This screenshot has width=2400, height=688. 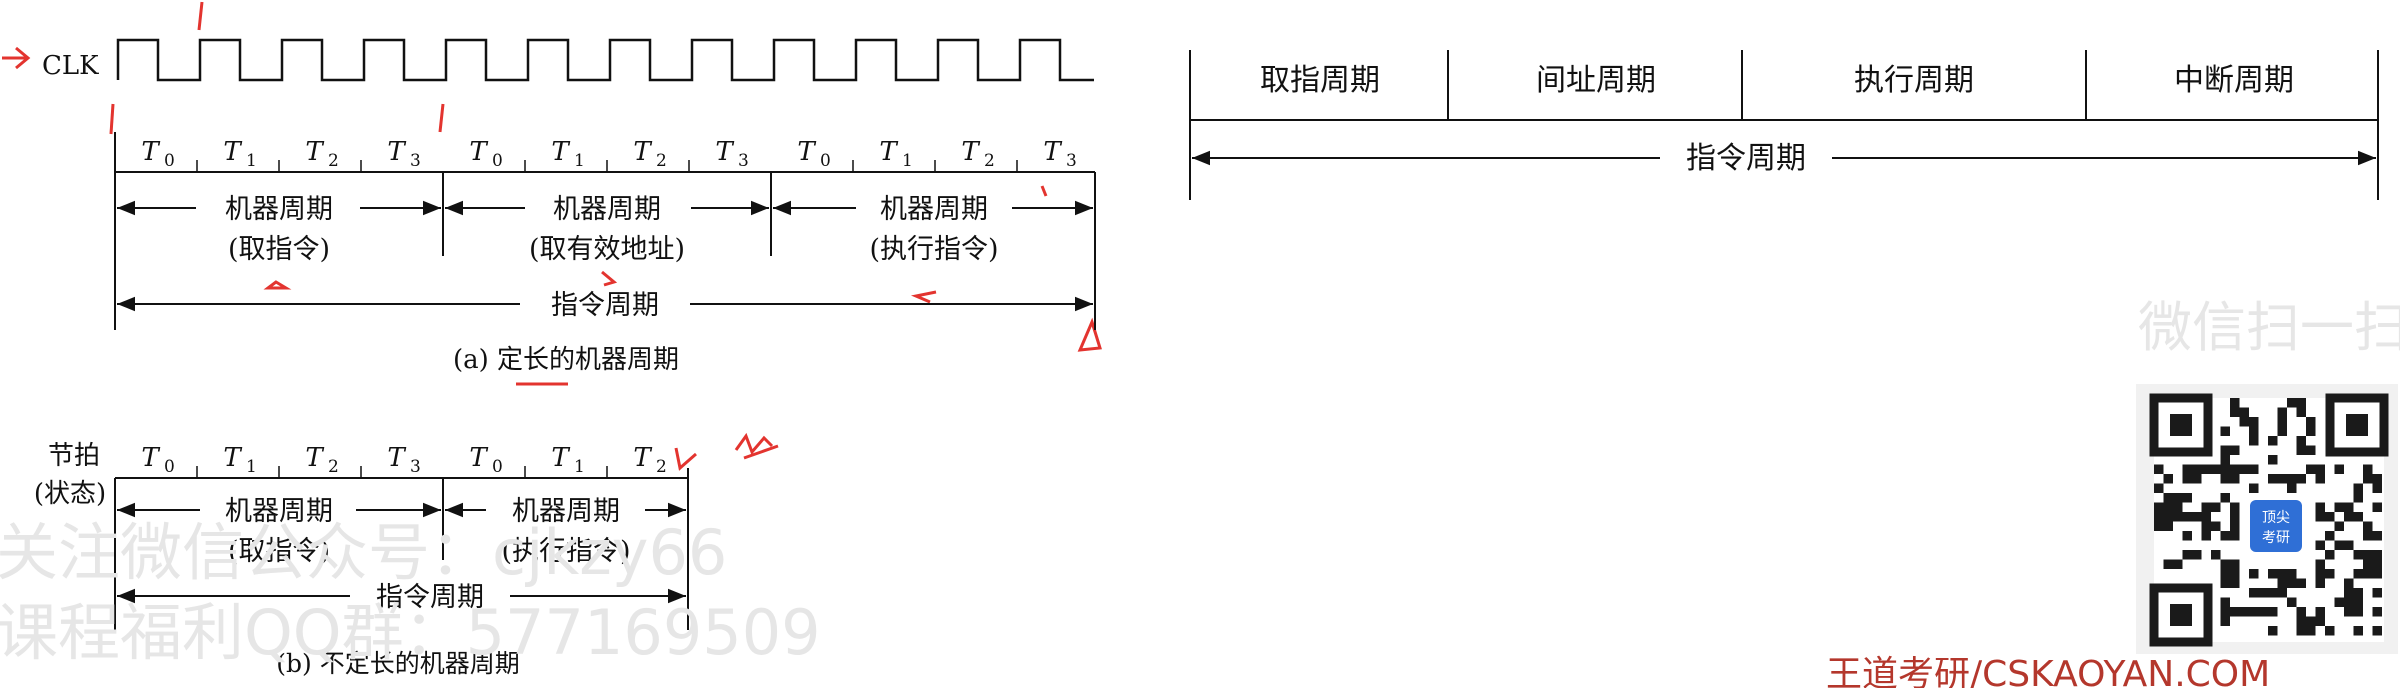 What do you see at coordinates (607, 166) in the screenshot?
I see `beat-dividers` at bounding box center [607, 166].